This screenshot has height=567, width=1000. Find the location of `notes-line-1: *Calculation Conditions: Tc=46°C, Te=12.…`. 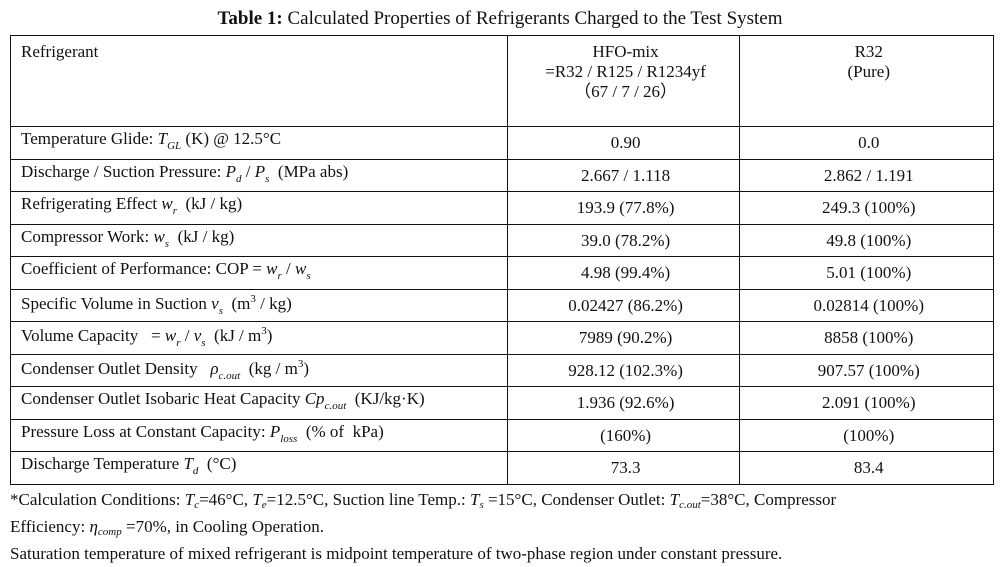

notes-line-1: *Calculation Conditions: Tc=46°C, Te=12.… is located at coordinates (423, 500).